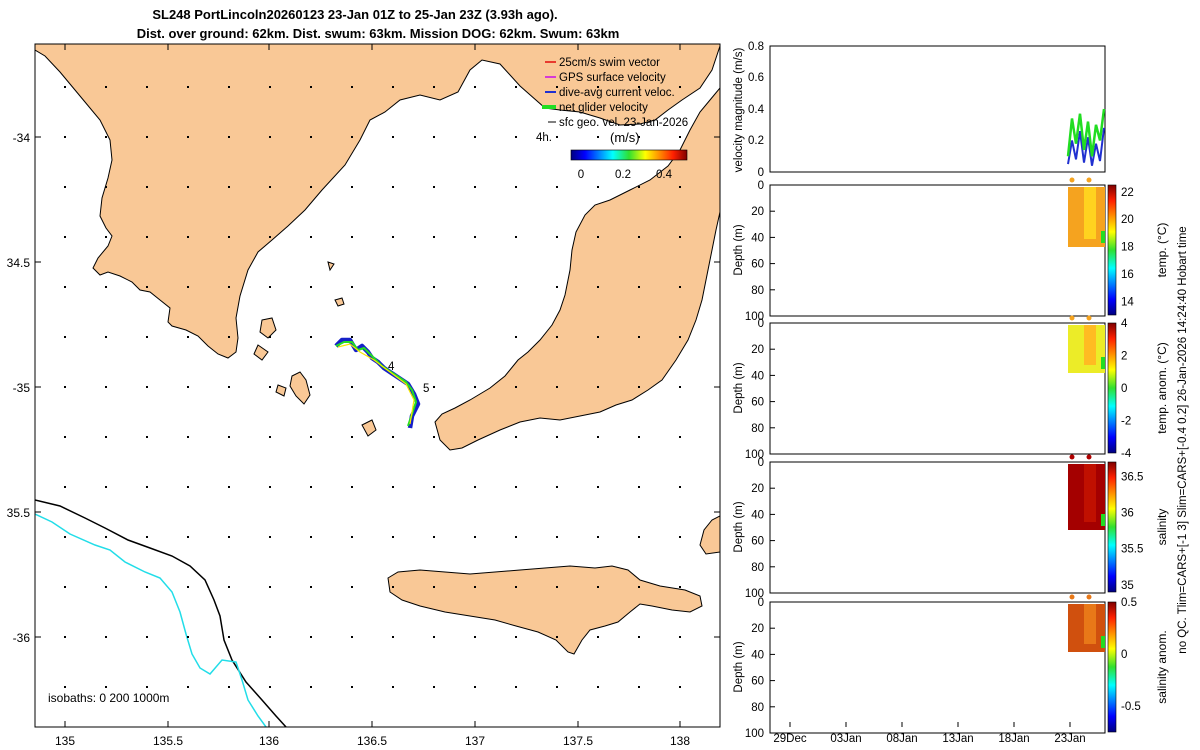 Image resolution: width=1200 pixels, height=750 pixels. Describe the element at coordinates (1013, 739) in the screenshot. I see `time-x-tick: 18Jan` at that location.